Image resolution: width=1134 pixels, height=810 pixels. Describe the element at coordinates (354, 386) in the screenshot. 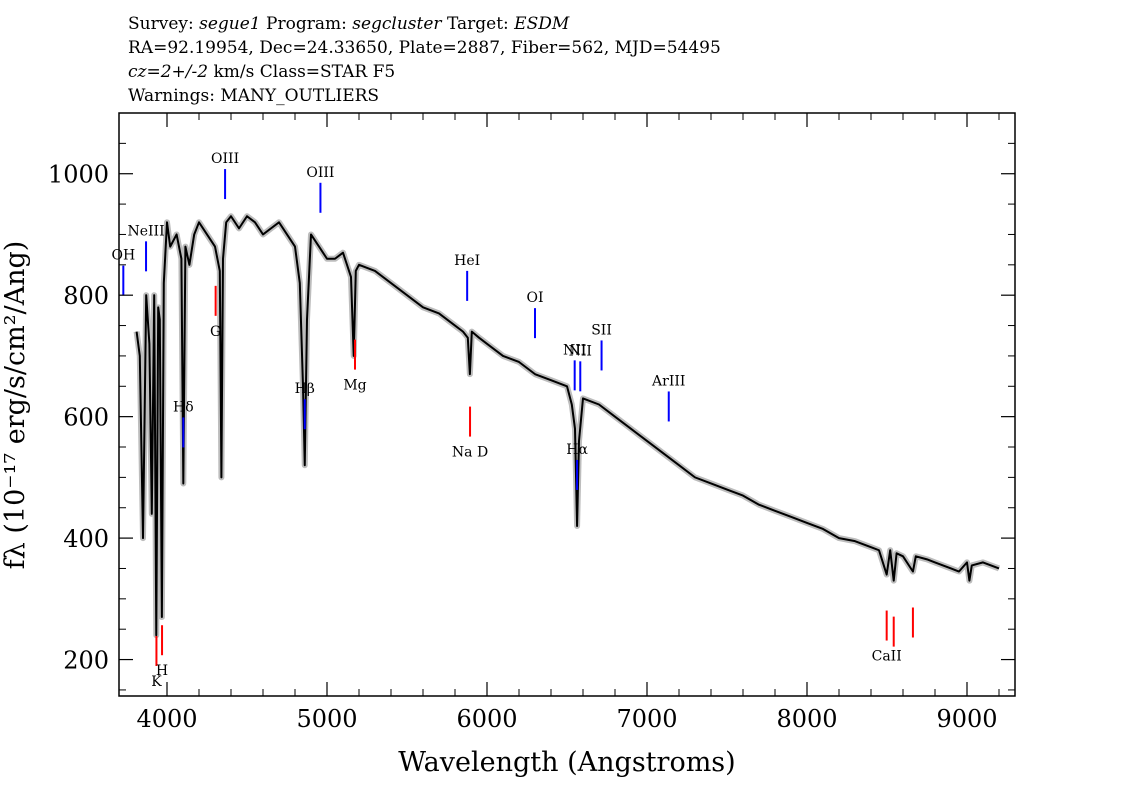

I see `line-marker-label: Mg` at that location.